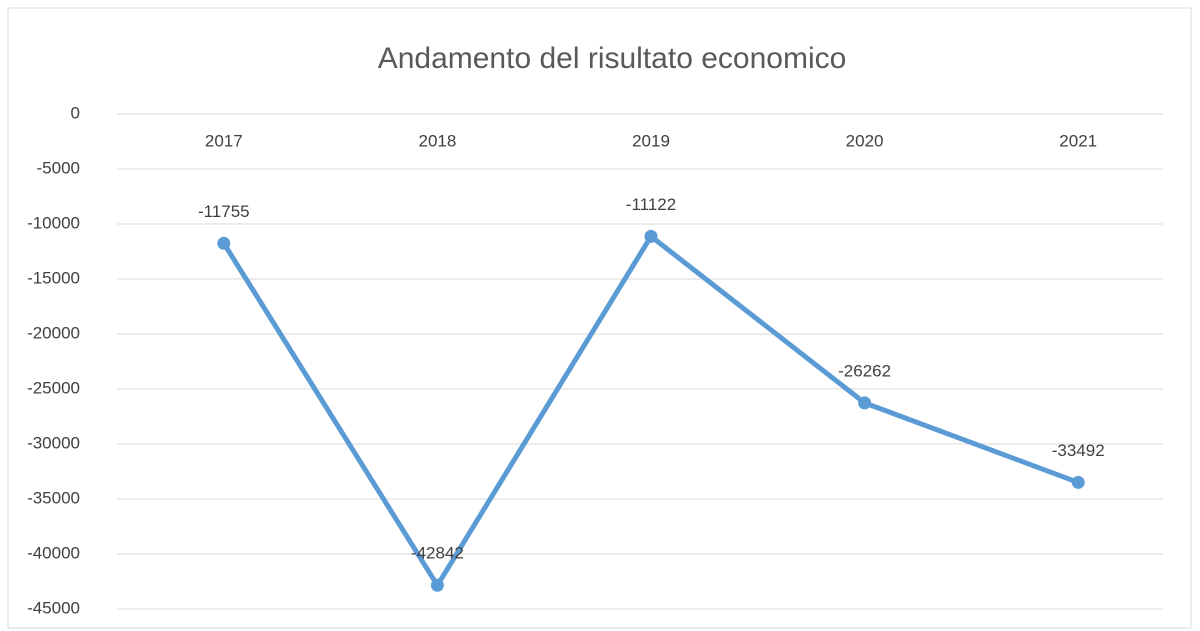  What do you see at coordinates (53, 387) in the screenshot?
I see `y-tick-label: -25000` at bounding box center [53, 387].